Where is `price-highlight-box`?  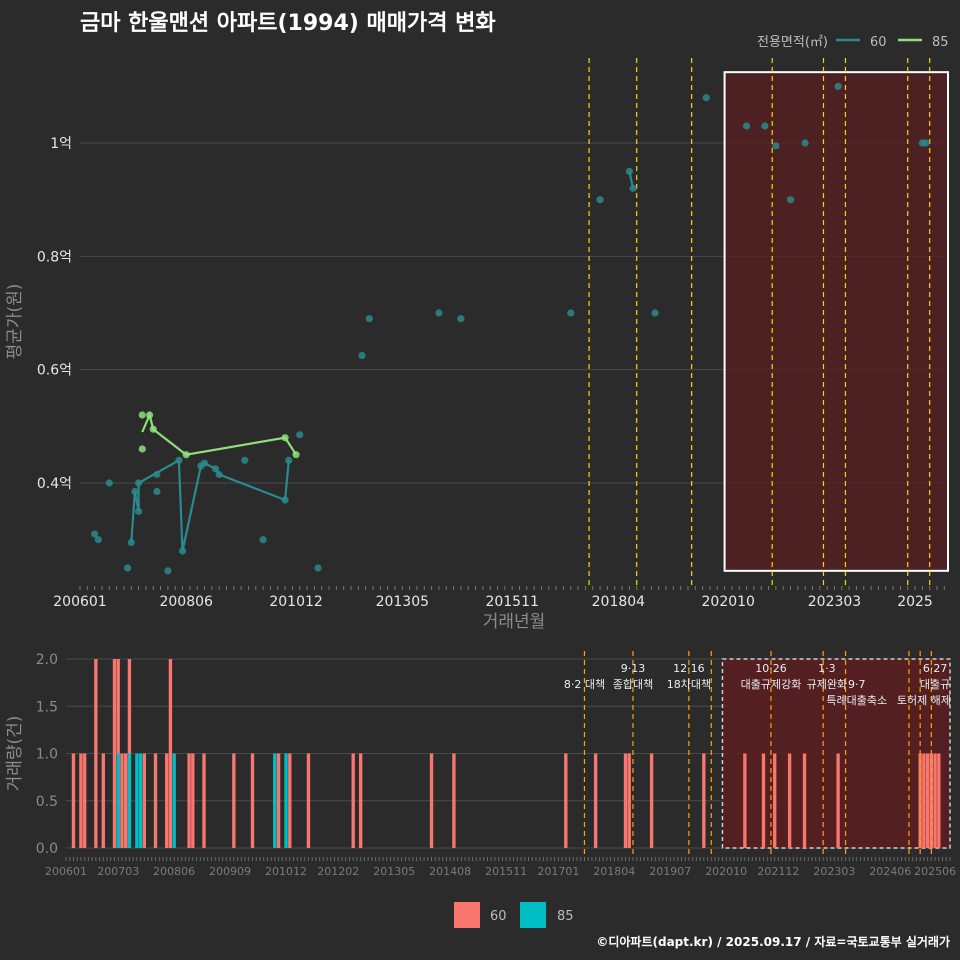
price-highlight-box is located at coordinates (836, 321).